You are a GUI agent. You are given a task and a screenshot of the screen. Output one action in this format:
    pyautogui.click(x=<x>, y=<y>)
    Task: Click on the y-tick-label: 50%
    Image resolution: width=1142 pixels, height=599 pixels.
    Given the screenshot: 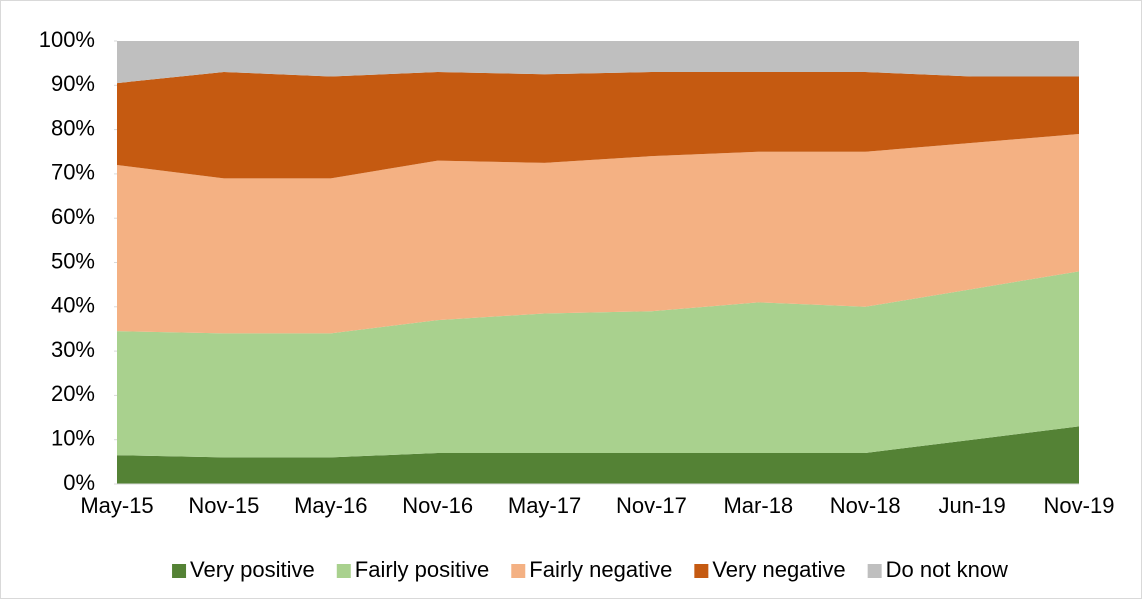 What is the action you would take?
    pyautogui.click(x=73, y=260)
    